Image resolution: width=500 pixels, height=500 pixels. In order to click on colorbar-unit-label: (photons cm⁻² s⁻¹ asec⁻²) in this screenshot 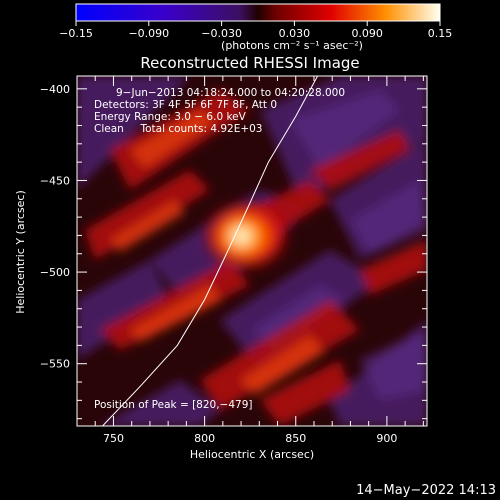, I will do `click(292, 45)`.